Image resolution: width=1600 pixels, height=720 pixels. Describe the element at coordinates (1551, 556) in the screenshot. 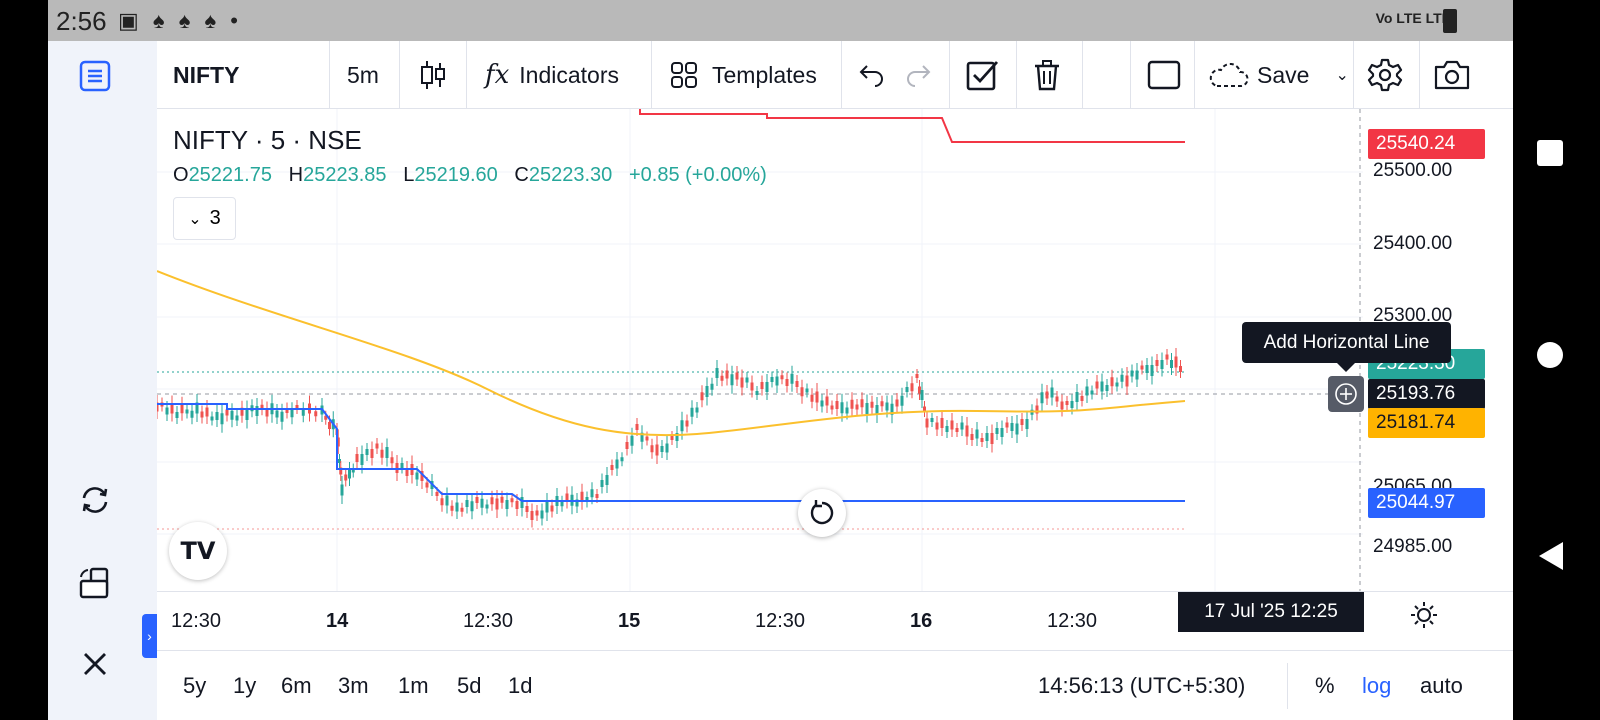

I see `back-button` at that location.